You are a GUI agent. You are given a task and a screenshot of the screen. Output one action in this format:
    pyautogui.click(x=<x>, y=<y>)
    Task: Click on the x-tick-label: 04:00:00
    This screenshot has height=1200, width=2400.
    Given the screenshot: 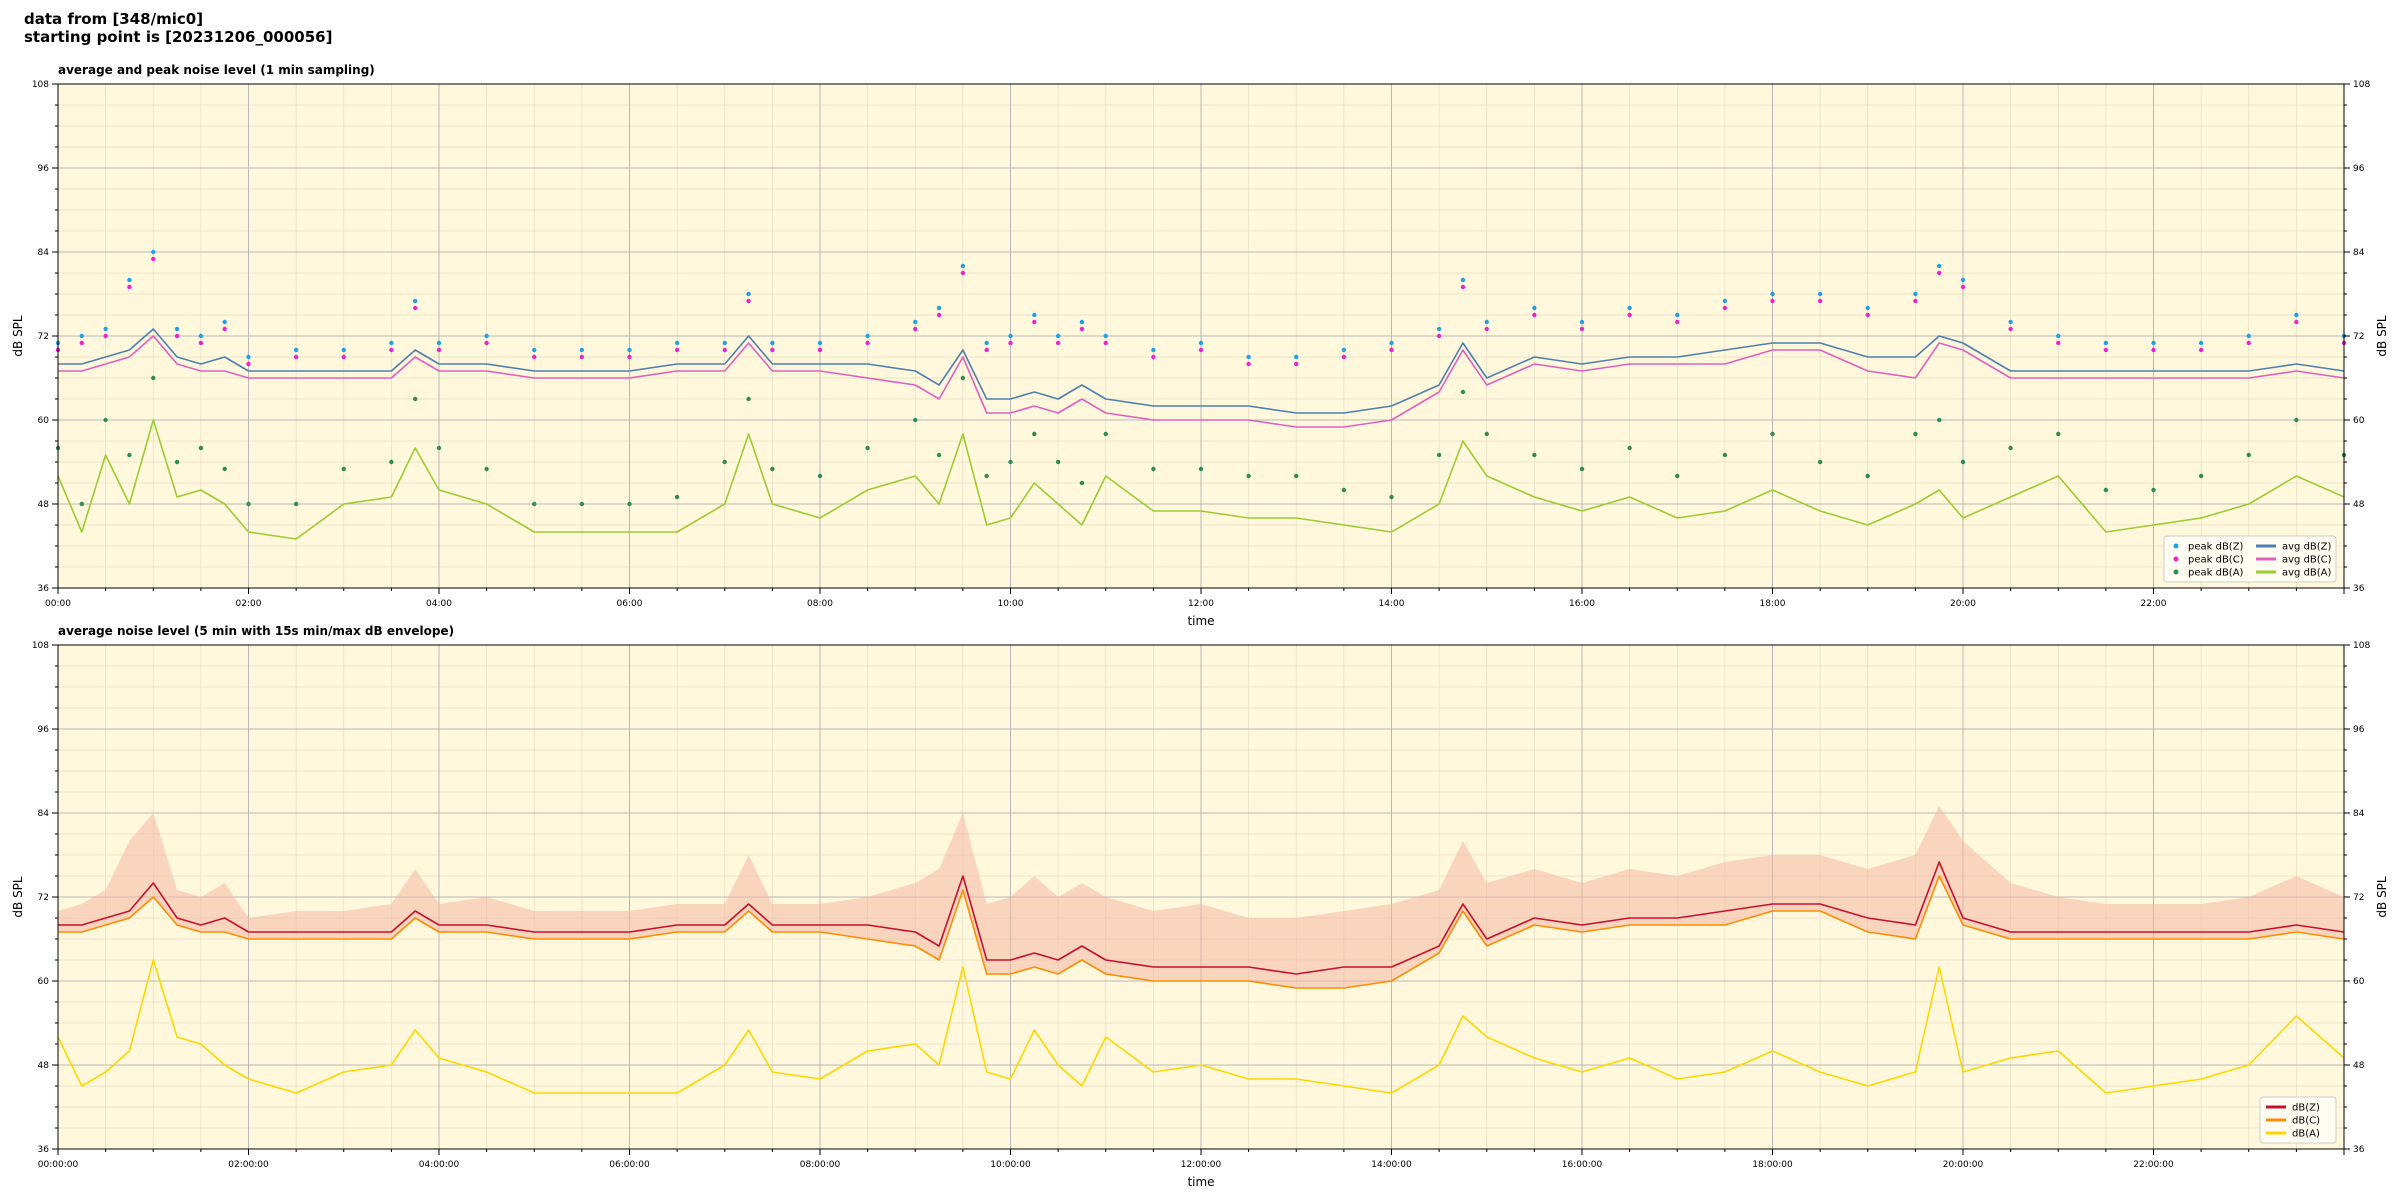 What is the action you would take?
    pyautogui.click(x=439, y=1165)
    